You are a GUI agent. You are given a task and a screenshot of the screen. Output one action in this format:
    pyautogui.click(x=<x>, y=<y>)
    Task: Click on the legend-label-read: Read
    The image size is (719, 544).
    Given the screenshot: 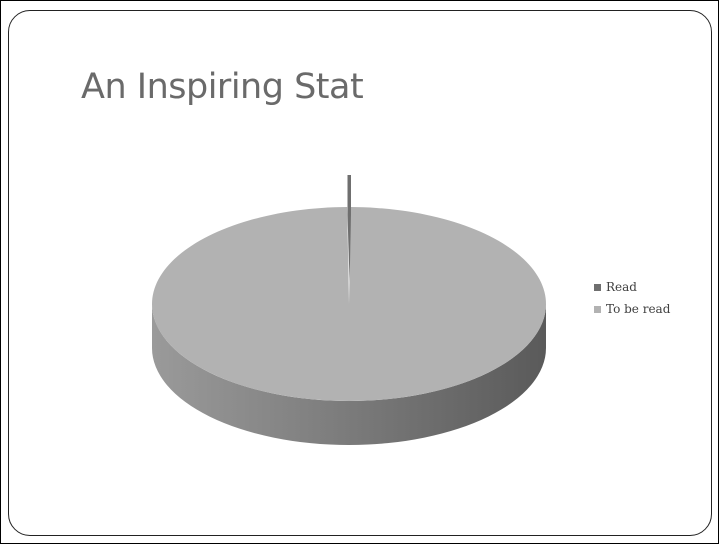 What is the action you would take?
    pyautogui.click(x=621, y=287)
    